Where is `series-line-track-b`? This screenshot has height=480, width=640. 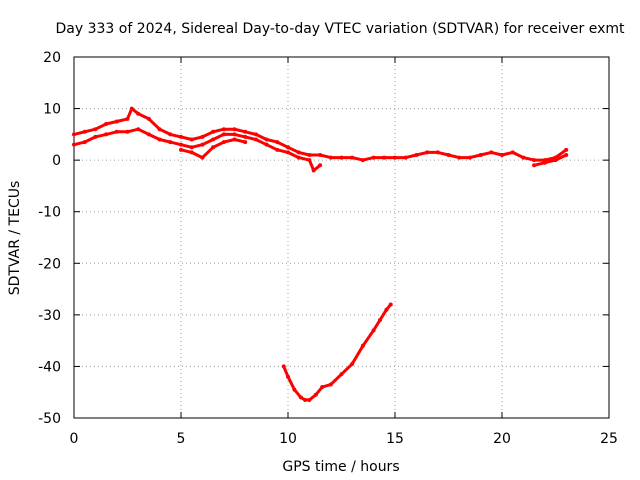
series-line-track-b is located at coordinates (197, 149).